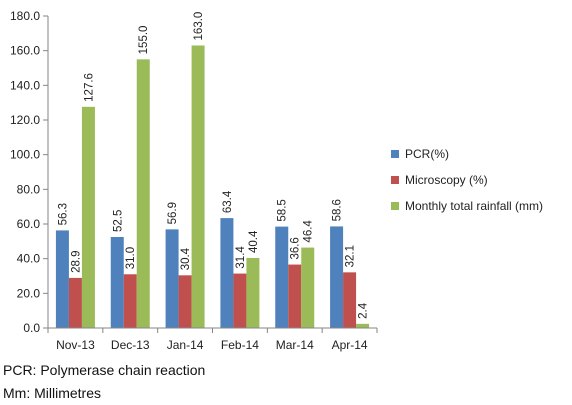 The width and height of the screenshot is (572, 405). What do you see at coordinates (254, 241) in the screenshot?
I see `data-label: 40.4` at bounding box center [254, 241].